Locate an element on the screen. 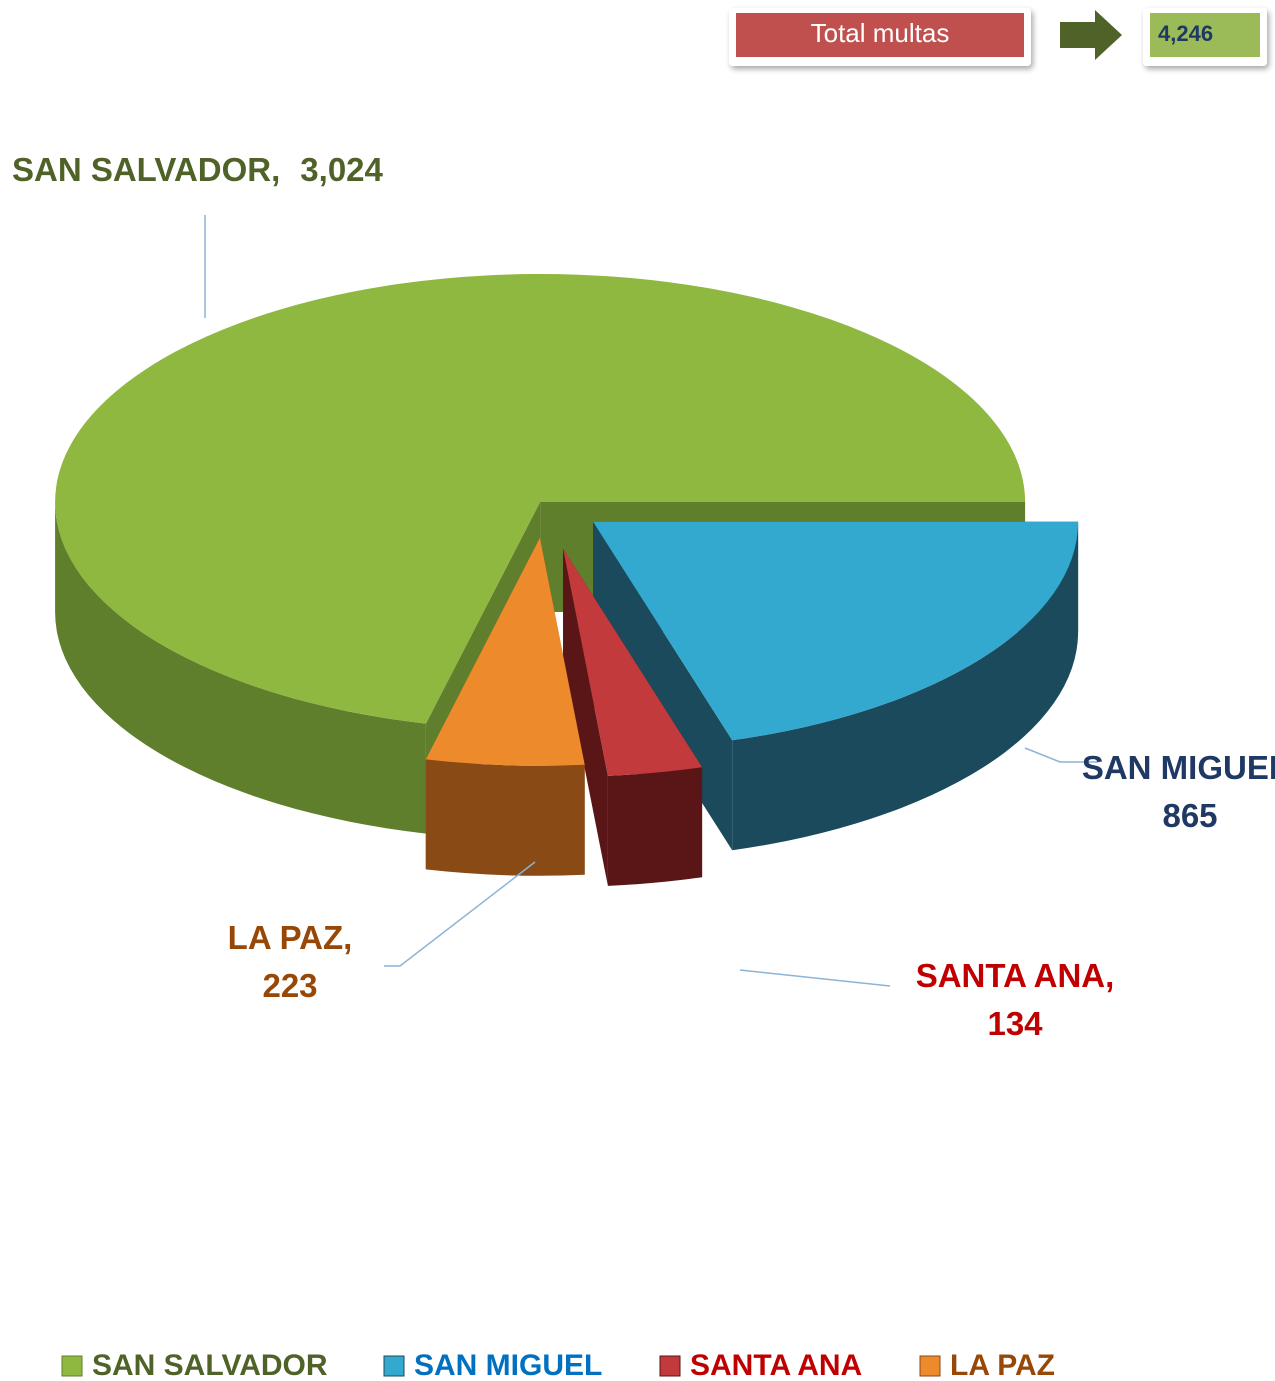  data-label-category: SAN SALVADOR is located at coordinates (141, 169).